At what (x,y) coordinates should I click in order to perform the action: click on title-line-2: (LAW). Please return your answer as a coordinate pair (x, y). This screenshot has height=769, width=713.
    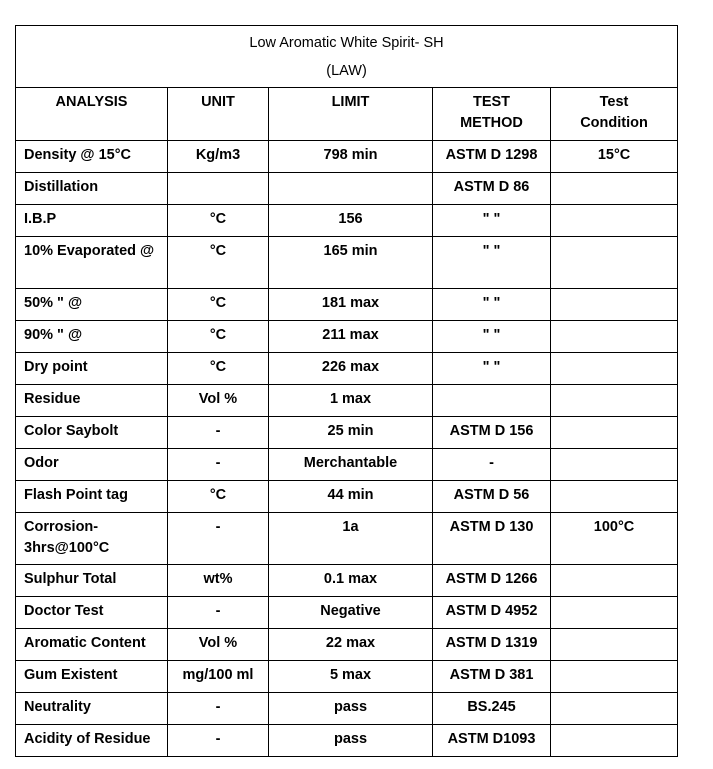
    Looking at the image, I should click on (346, 71).